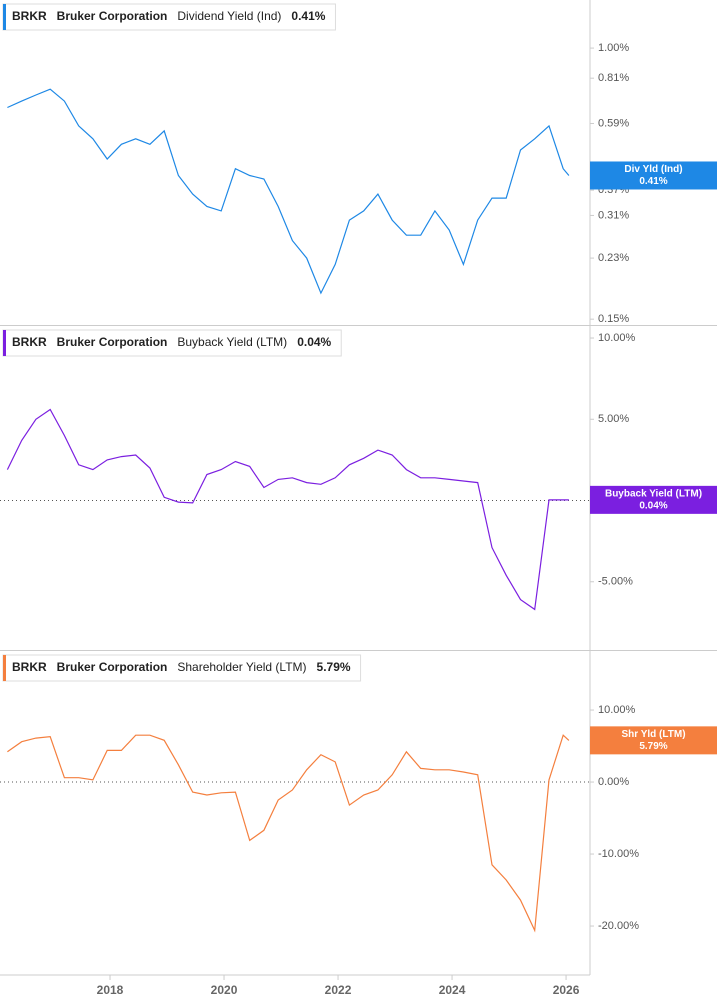 The width and height of the screenshot is (717, 1005). I want to click on y-tick-label: 5.00%, so click(613, 419).